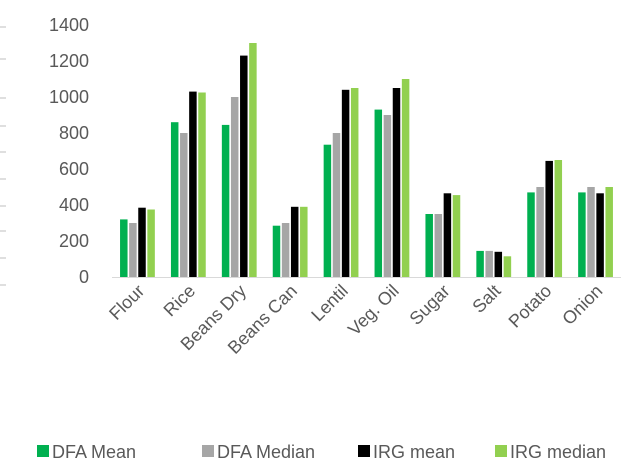 Image resolution: width=621 pixels, height=464 pixels. Describe the element at coordinates (180, 301) in the screenshot. I see `x-tick-label-1: Rice` at that location.